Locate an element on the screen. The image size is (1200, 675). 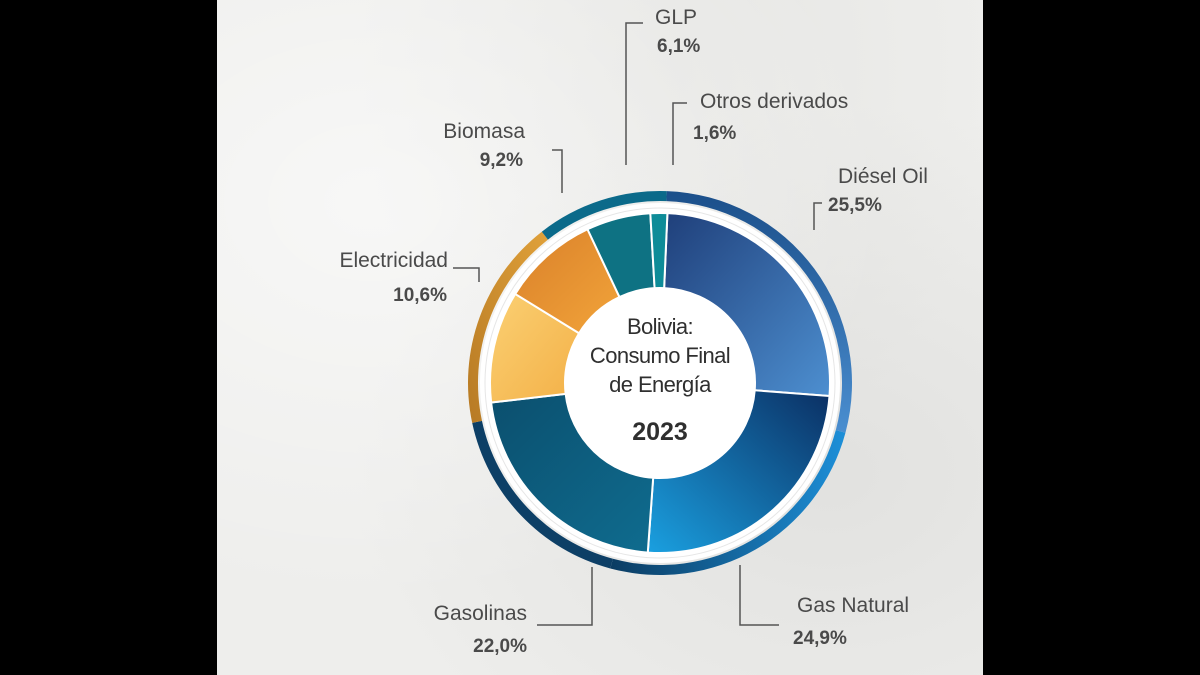
label-glp-name: GLP is located at coordinates (676, 17).